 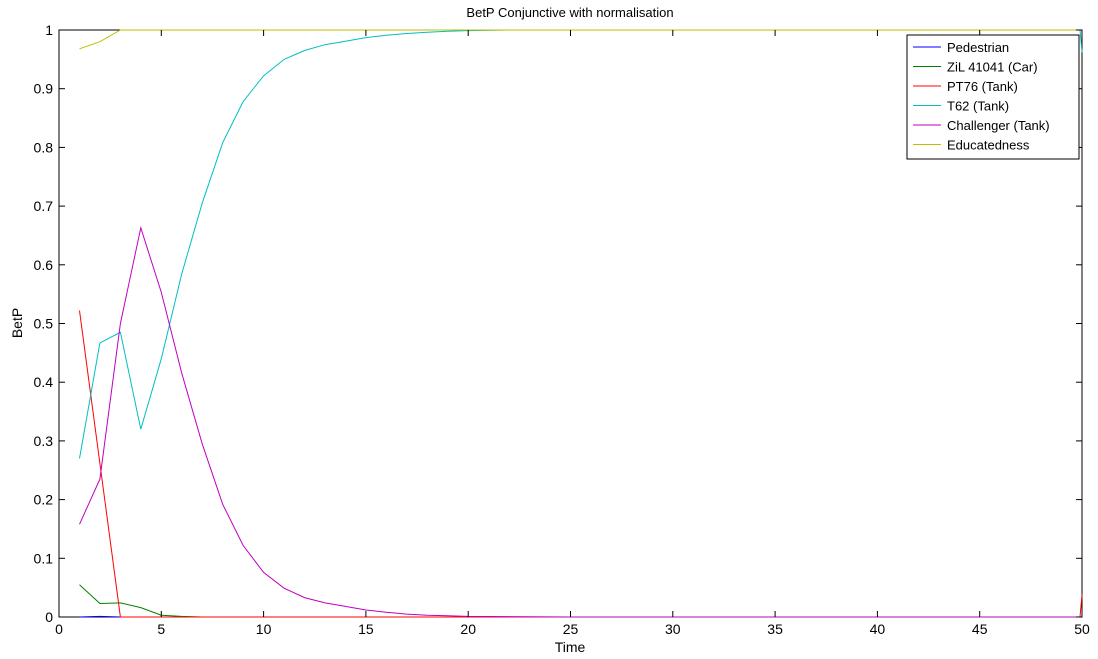 I want to click on legend-label-3: T62 (Tank), so click(x=978, y=106).